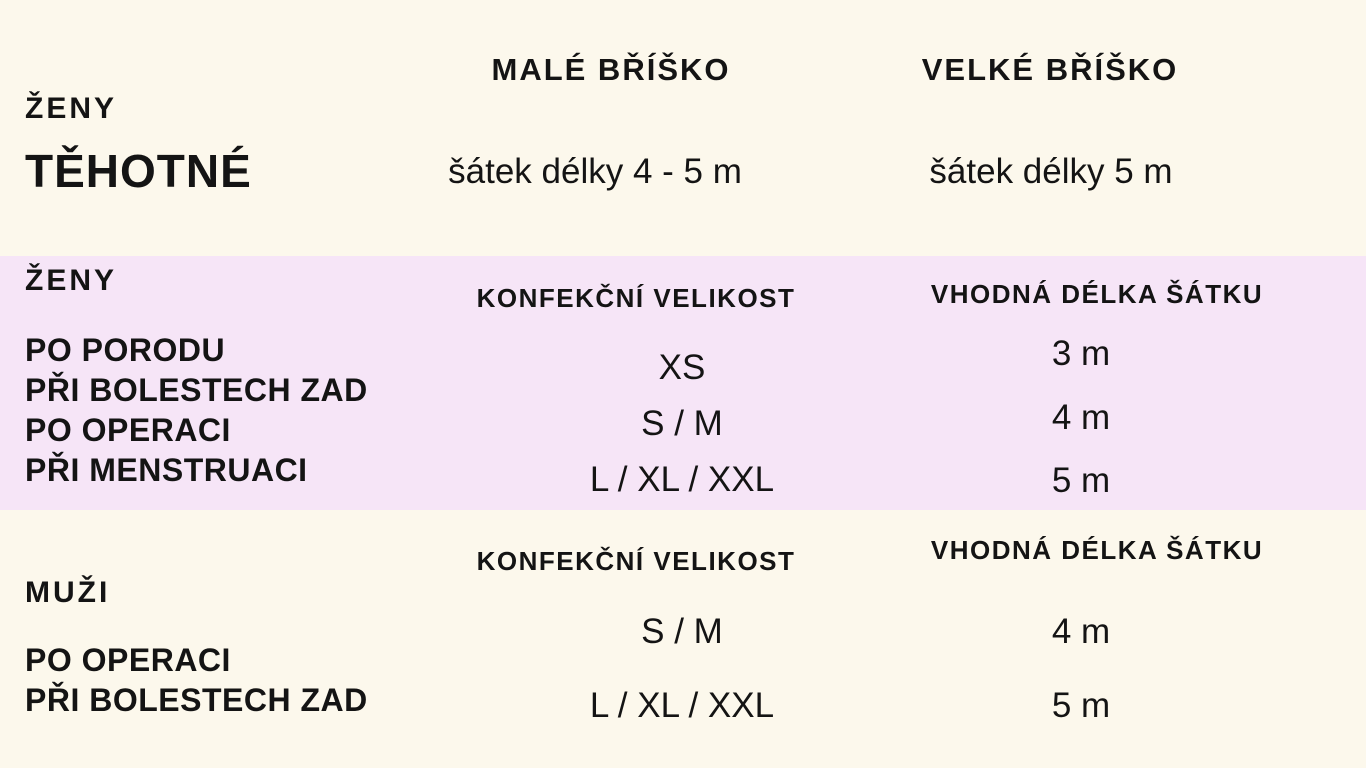 Image resolution: width=1366 pixels, height=768 pixels. I want to click on section-women-item-po-operaci: PO OPERACI, so click(128, 430).